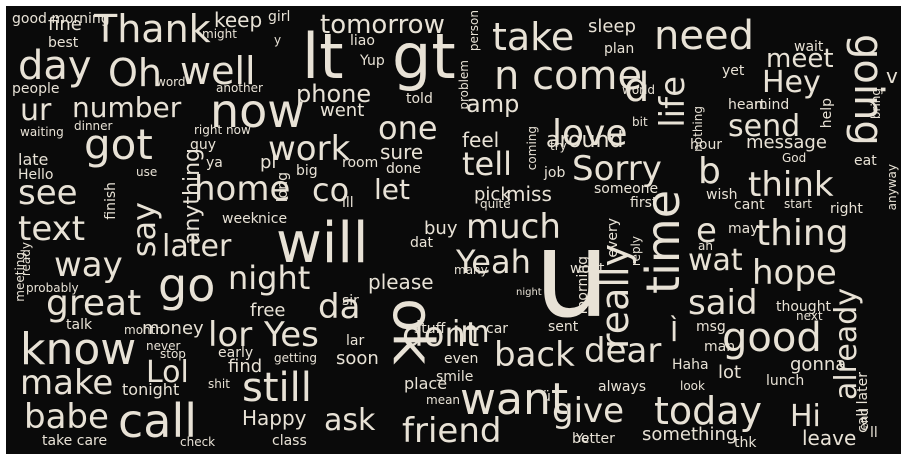  What do you see at coordinates (636, 251) in the screenshot?
I see `cloud-word: reply` at bounding box center [636, 251].